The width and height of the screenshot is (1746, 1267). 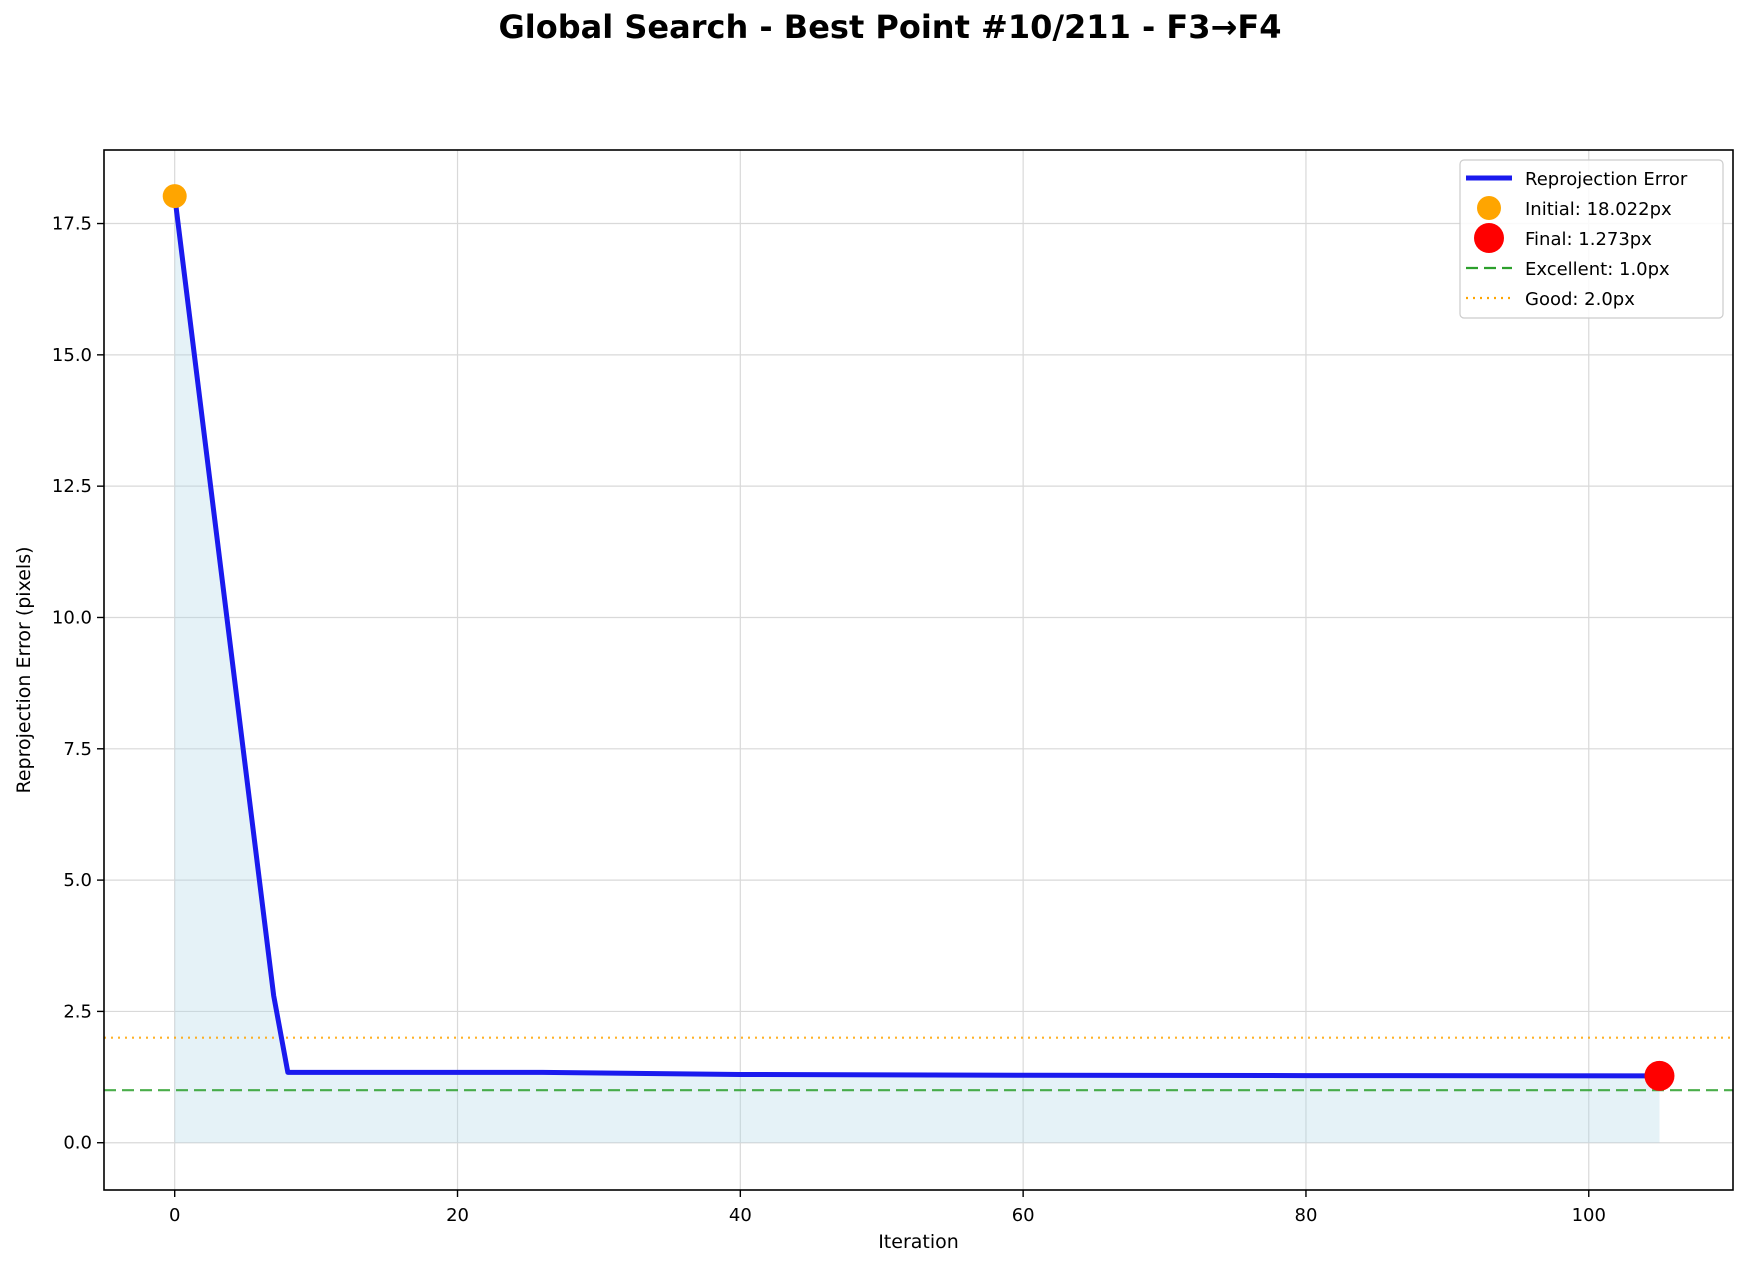 What do you see at coordinates (1598, 209) in the screenshot?
I see `legend-label: Initial: 18.022px` at bounding box center [1598, 209].